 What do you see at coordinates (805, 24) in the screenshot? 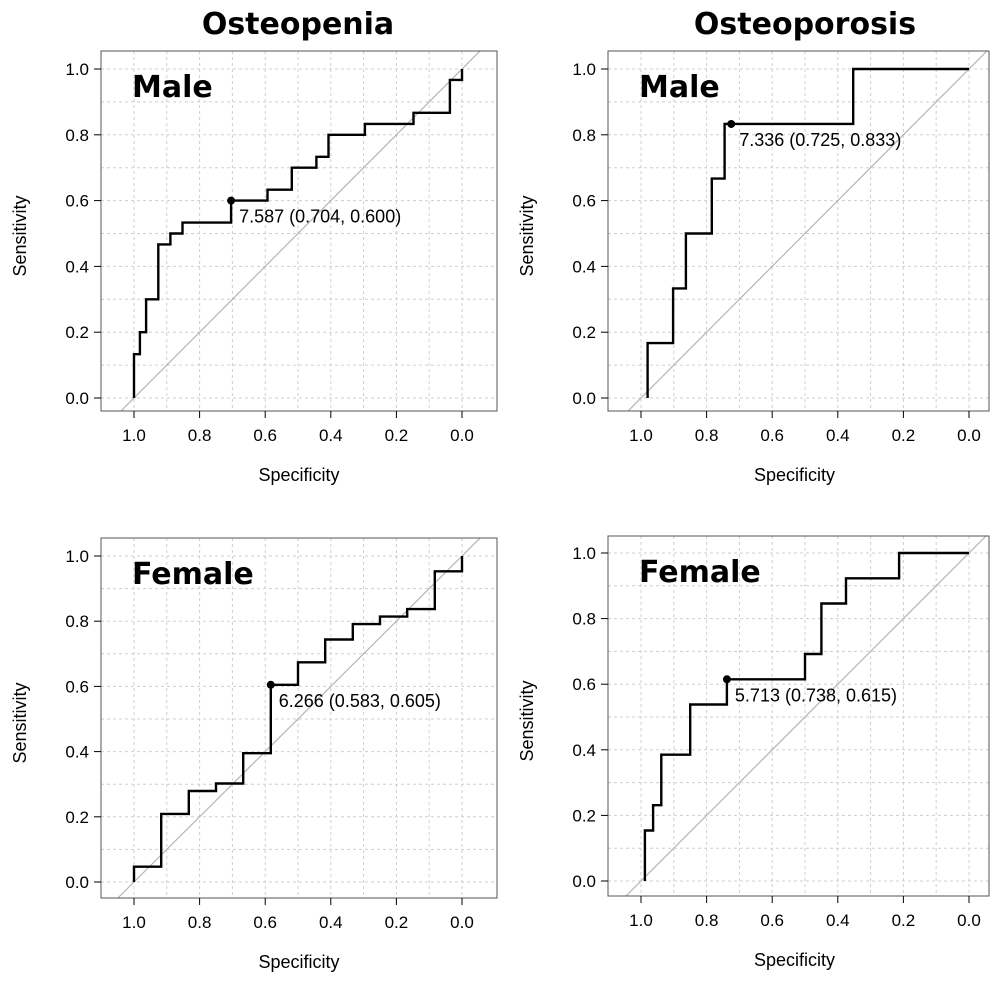
I see `column-title-osteoporosis: Osteoporosis` at bounding box center [805, 24].